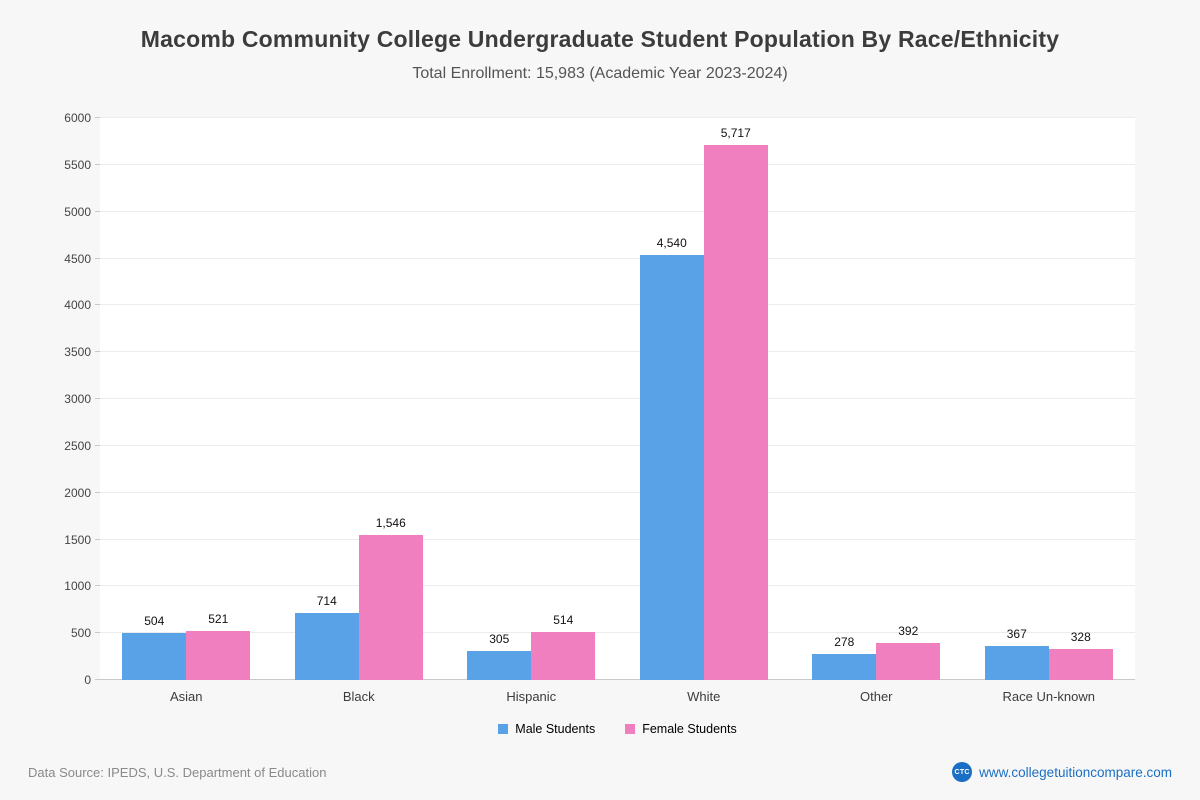  What do you see at coordinates (77, 399) in the screenshot?
I see `y-tick-label-3000: 3000` at bounding box center [77, 399].